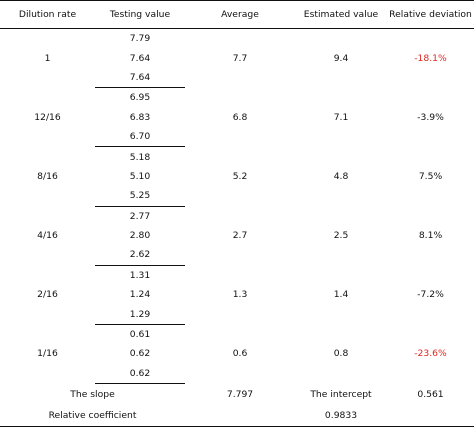 This screenshot has width=474, height=427. Describe the element at coordinates (430, 14) in the screenshot. I see `header-relative-deviation: Relative deviation` at that location.